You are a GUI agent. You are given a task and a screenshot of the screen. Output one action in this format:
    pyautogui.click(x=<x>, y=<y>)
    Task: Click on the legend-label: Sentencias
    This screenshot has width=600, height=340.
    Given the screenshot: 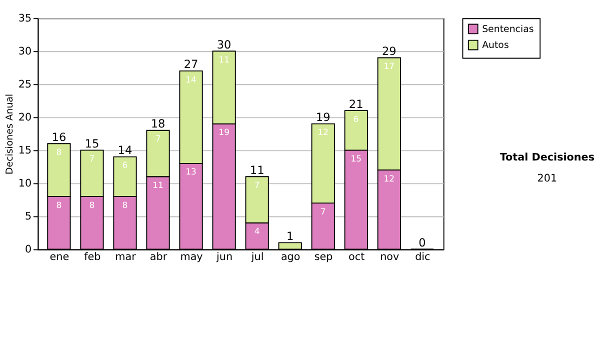 What is the action you would take?
    pyautogui.click(x=508, y=29)
    